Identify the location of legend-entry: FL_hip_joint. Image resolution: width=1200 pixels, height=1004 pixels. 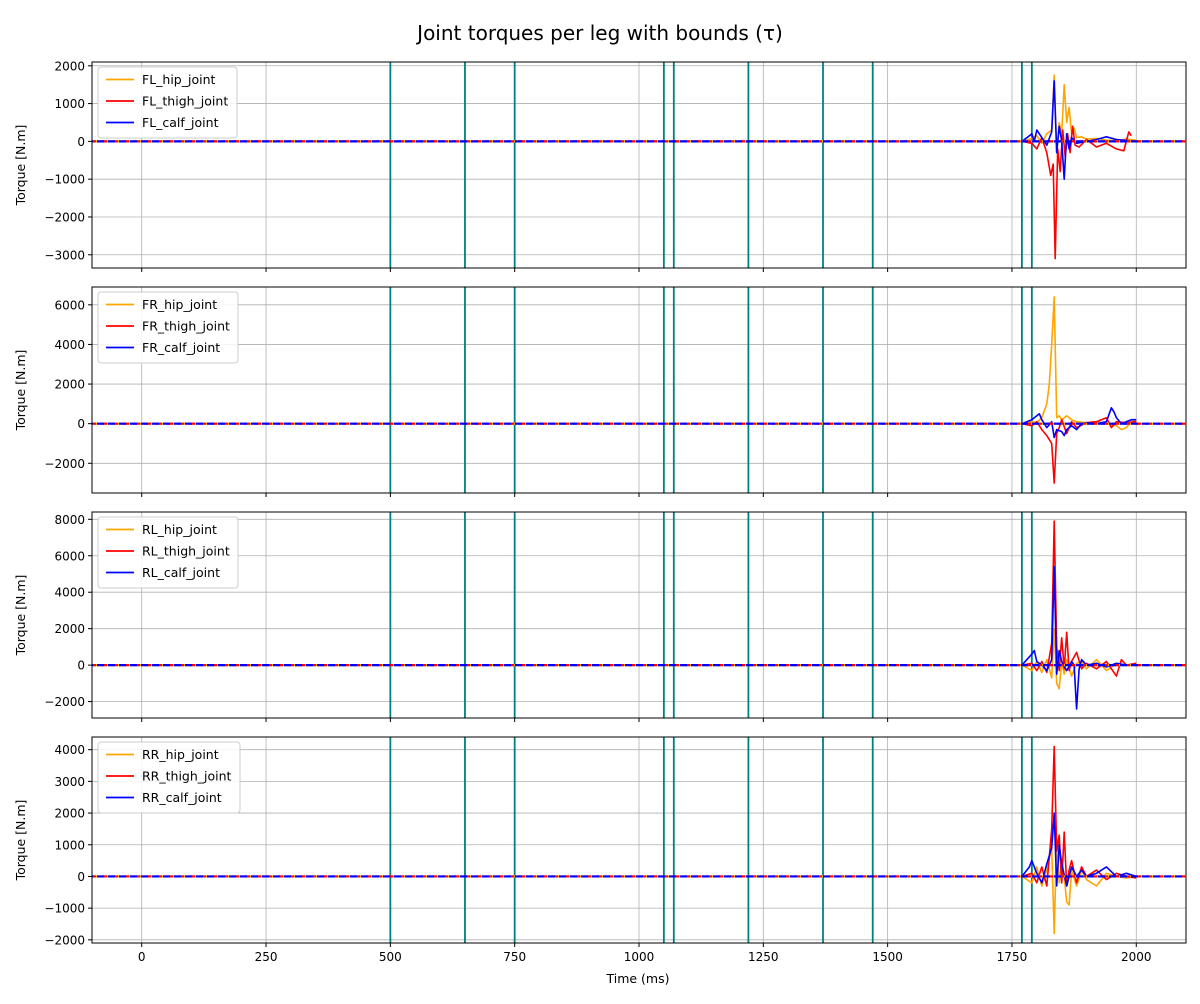
(178, 79).